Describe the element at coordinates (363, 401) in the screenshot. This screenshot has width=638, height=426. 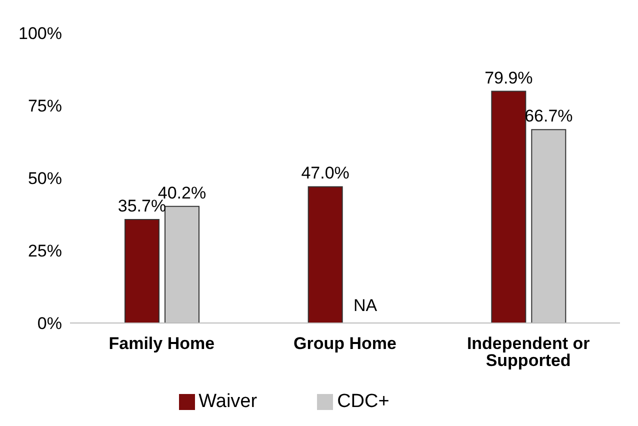
I see `legend-label: CDC+` at that location.